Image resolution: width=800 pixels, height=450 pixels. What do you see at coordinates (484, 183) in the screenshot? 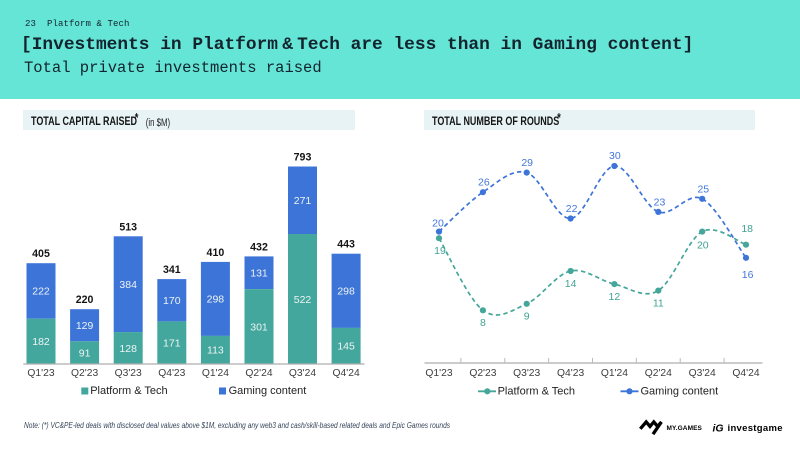
I see `svg-text: 26` at bounding box center [484, 183].